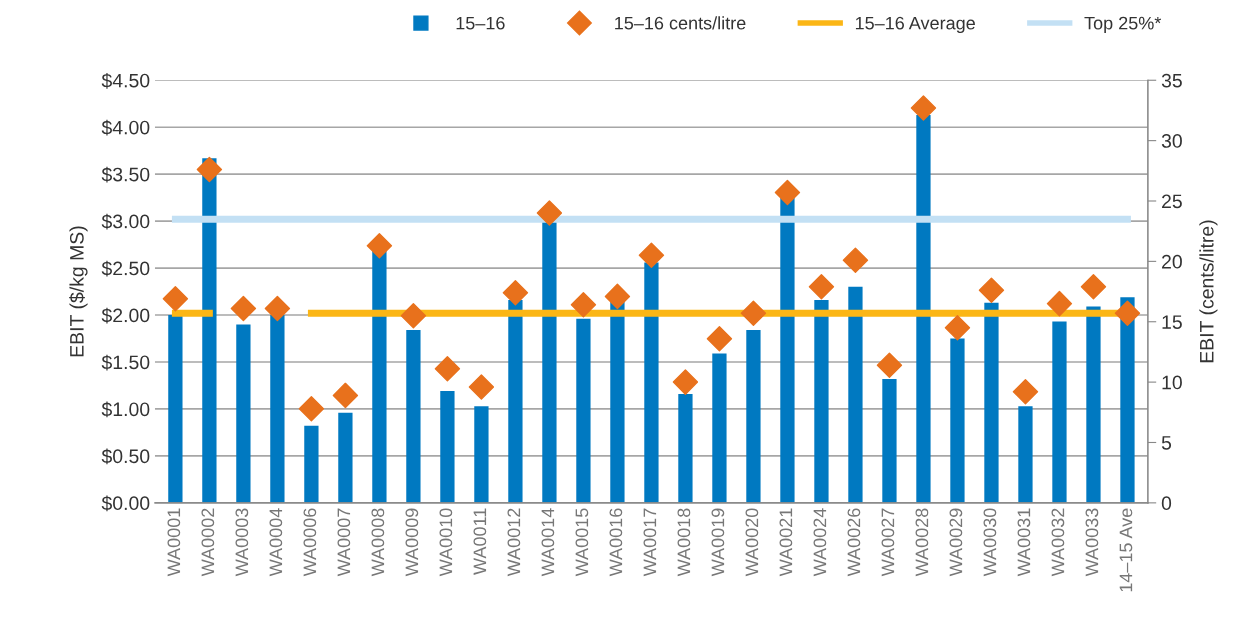 The height and width of the screenshot is (627, 1260). What do you see at coordinates (208, 542) in the screenshot?
I see `x-tick-label: WA0002` at bounding box center [208, 542].